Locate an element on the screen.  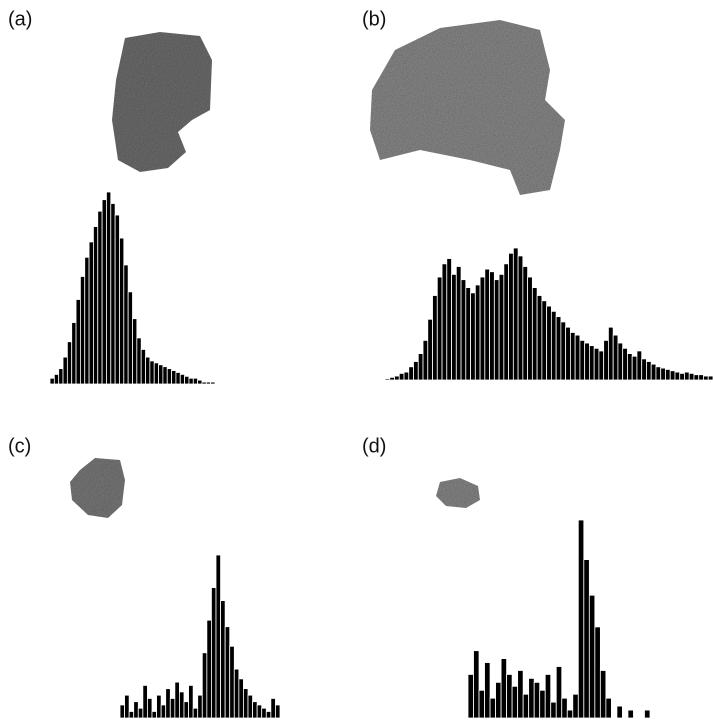
tissue-blob-b is located at coordinates (467, 107).